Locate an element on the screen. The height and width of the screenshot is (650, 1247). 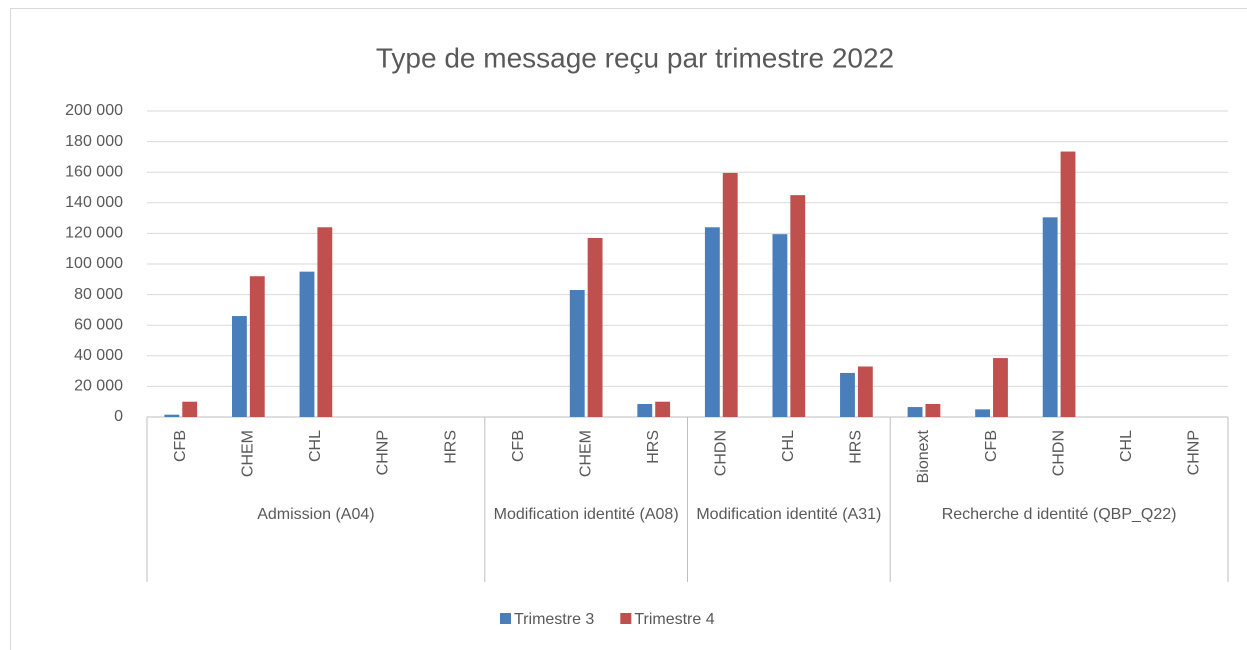
legend-label: Trimestre 4 is located at coordinates (674, 619).